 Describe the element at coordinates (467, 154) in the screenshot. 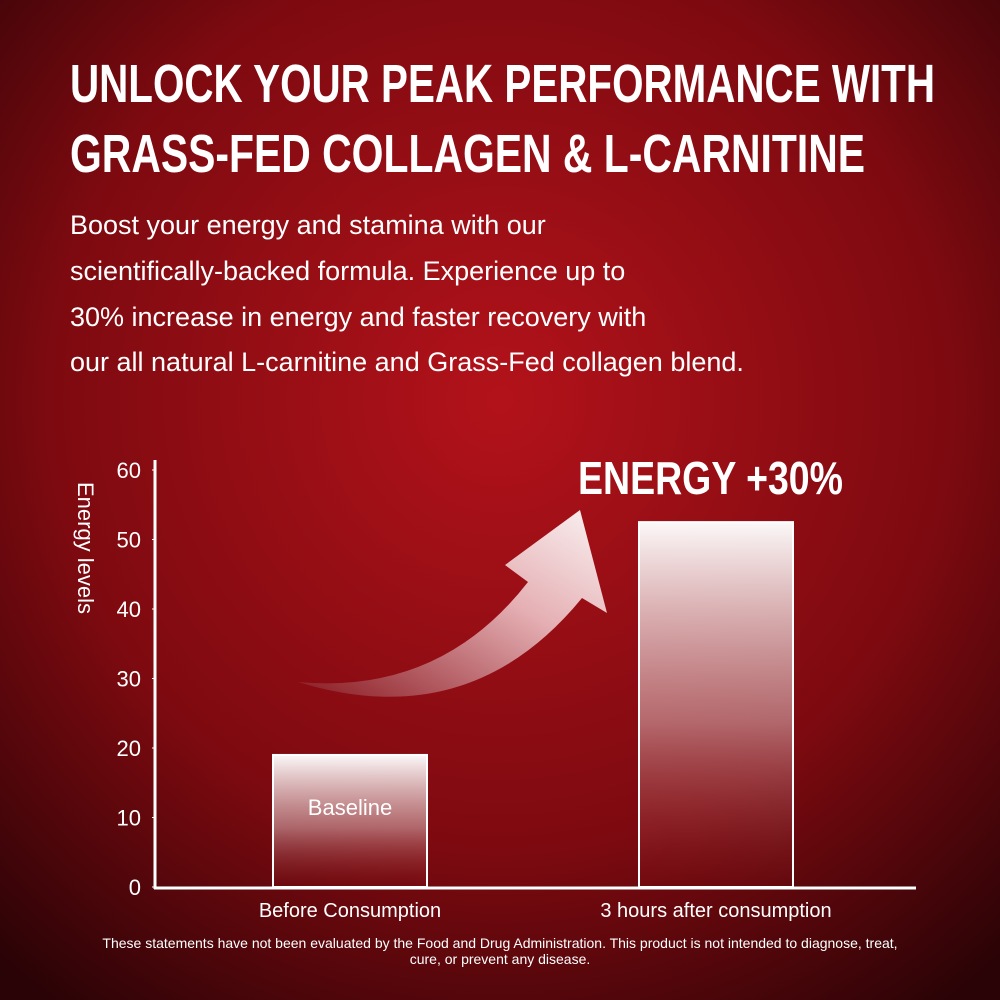

I see `headline: GRASS-FED COLLAGEN & L-CARNITINE` at that location.